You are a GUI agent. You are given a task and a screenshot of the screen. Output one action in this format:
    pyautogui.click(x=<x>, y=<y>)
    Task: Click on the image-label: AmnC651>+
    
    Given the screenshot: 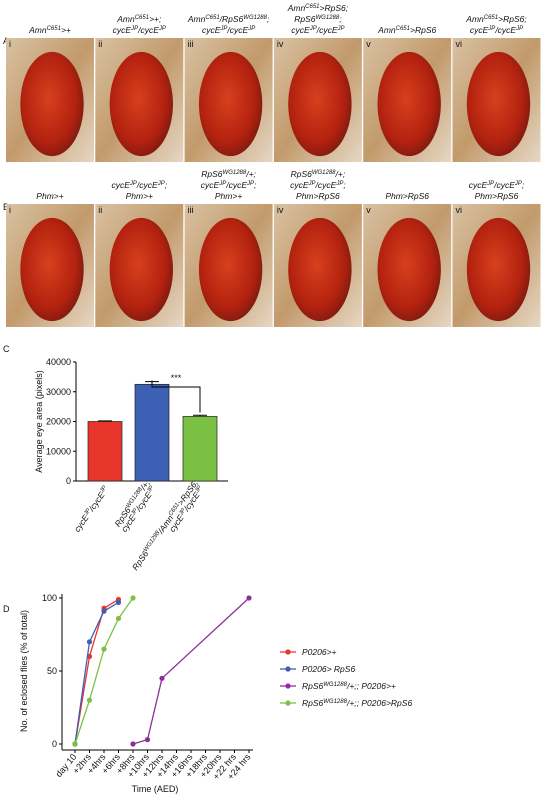 What is the action you would take?
    pyautogui.click(x=49, y=30)
    